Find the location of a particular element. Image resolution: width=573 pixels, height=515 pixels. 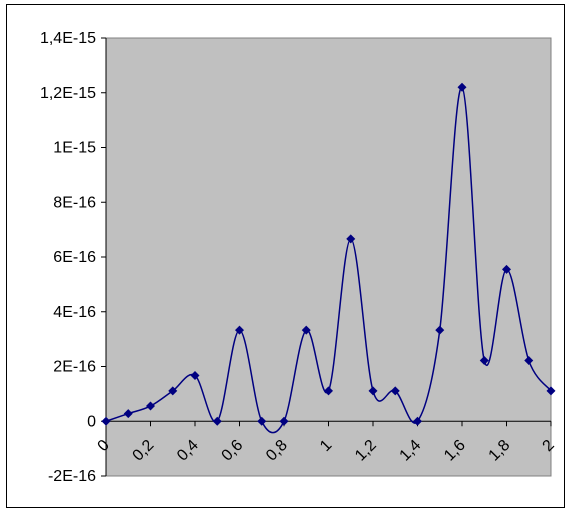

y-tick-label: 8E-16 is located at coordinates (74, 202).